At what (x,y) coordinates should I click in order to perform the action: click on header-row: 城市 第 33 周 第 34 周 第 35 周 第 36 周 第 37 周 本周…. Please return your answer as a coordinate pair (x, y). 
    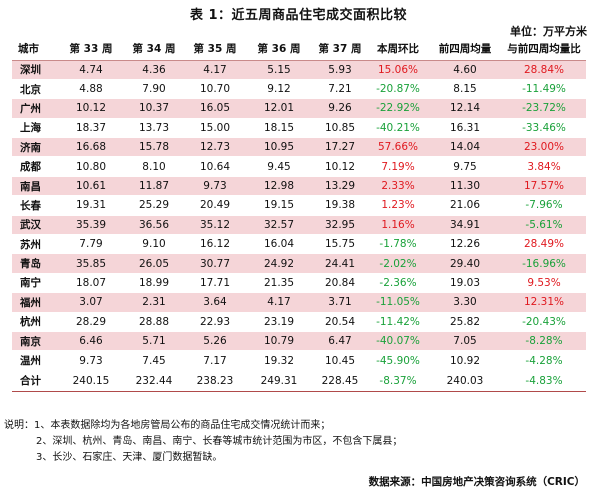
    Looking at the image, I should click on (299, 49).